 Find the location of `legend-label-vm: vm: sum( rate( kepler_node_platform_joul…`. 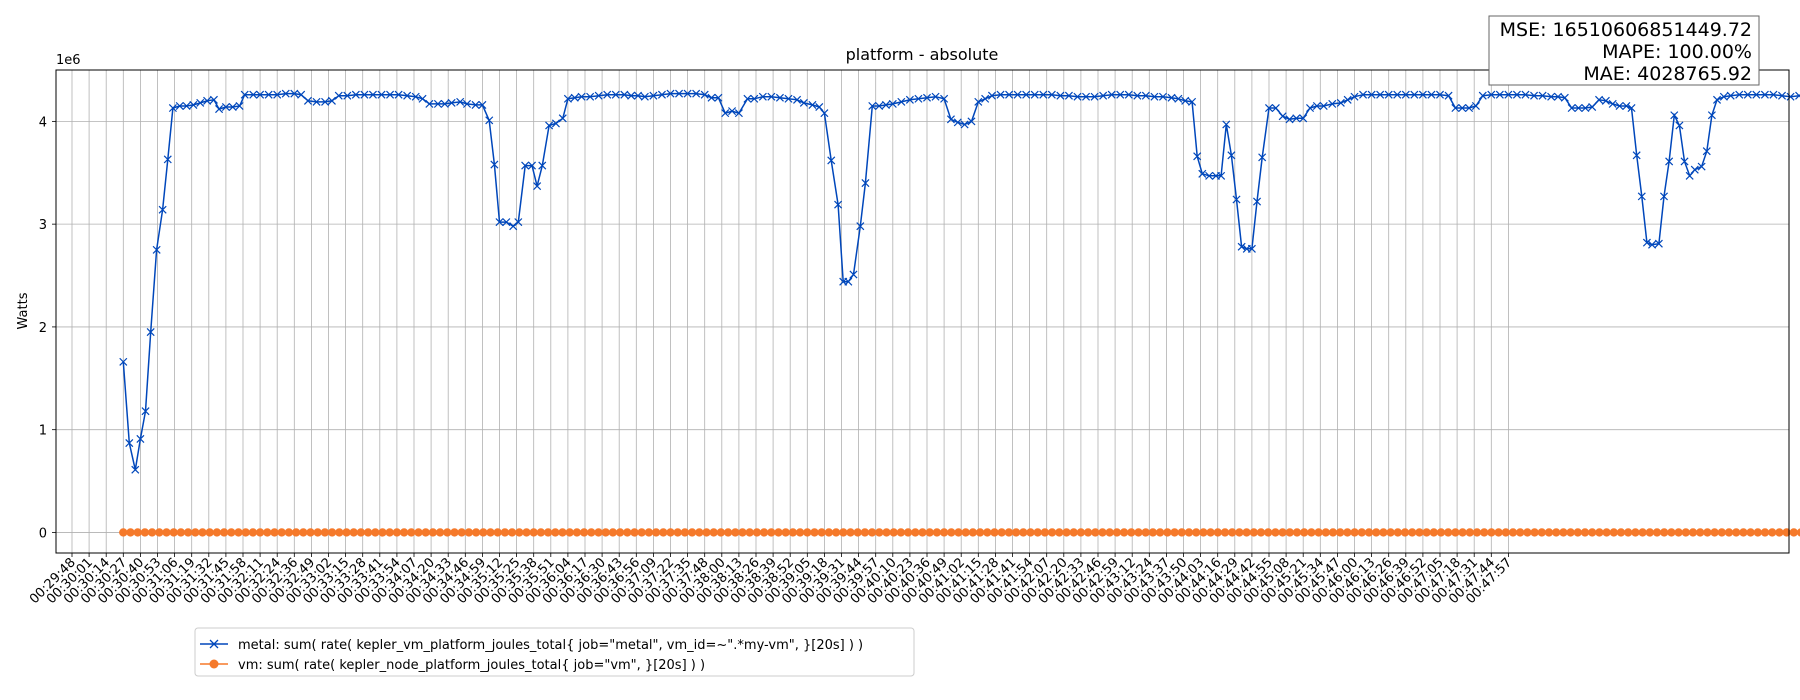

legend-label-vm: vm: sum( rate( kepler_node_platform_joul… is located at coordinates (471, 665).